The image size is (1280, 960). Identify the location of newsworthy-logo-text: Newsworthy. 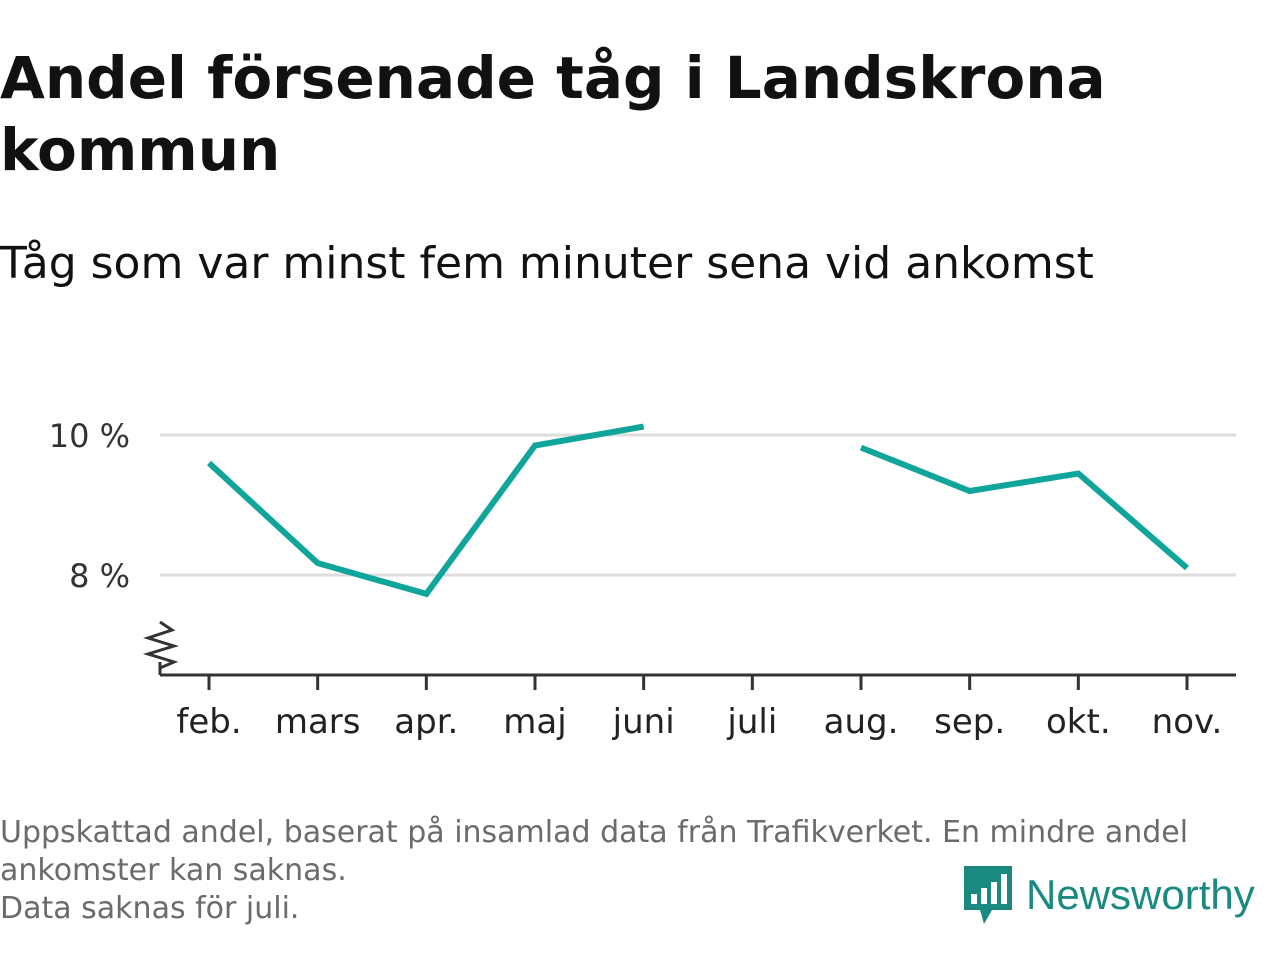
(1140, 894).